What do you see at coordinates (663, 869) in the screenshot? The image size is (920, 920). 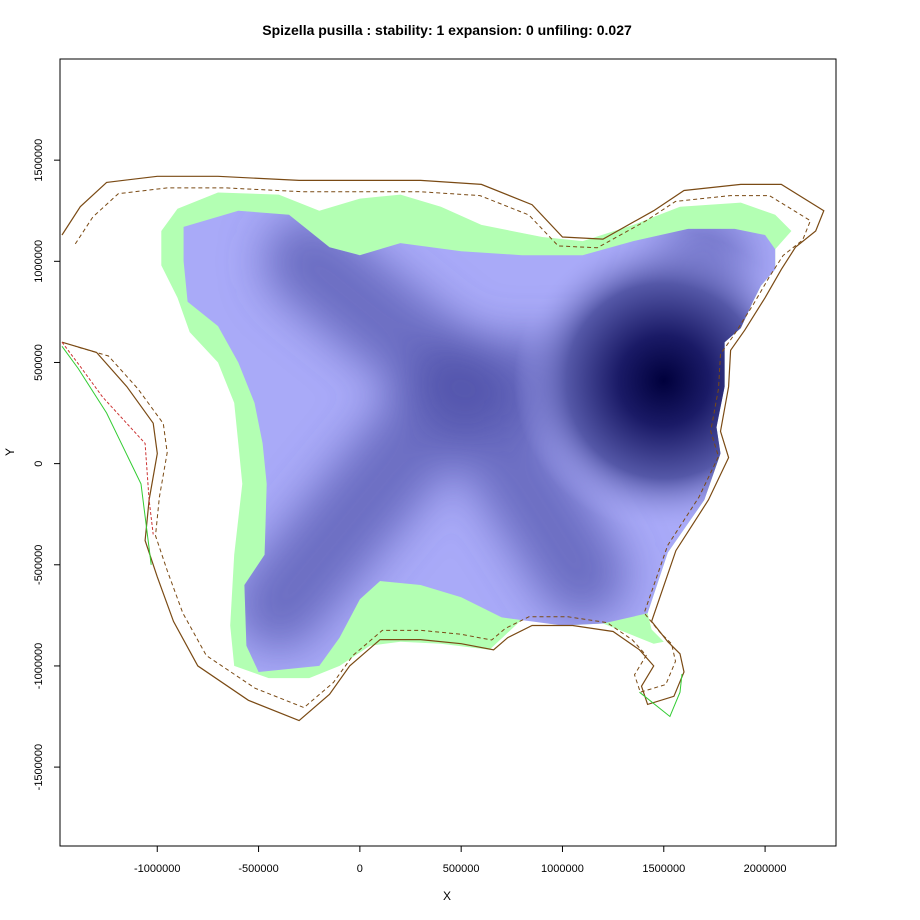 I see `x-tick-label: 1500000` at bounding box center [663, 869].